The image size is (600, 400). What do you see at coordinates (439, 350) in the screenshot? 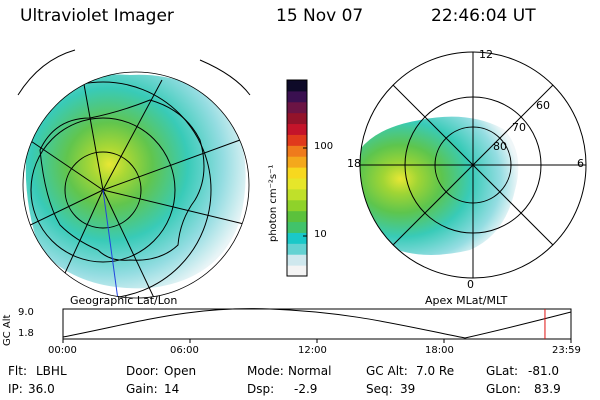
I see `x-tick-1800: 18:00` at bounding box center [439, 350].